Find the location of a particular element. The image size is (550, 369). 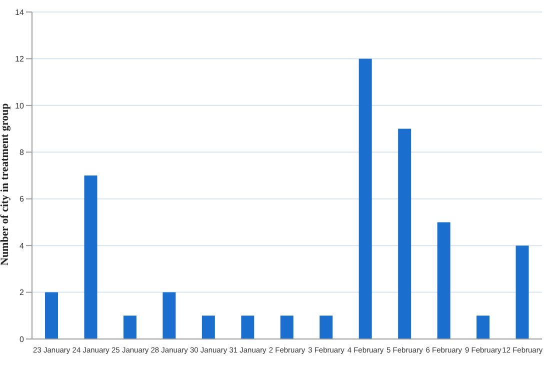

y-tick-label: 4 is located at coordinates (22, 245).